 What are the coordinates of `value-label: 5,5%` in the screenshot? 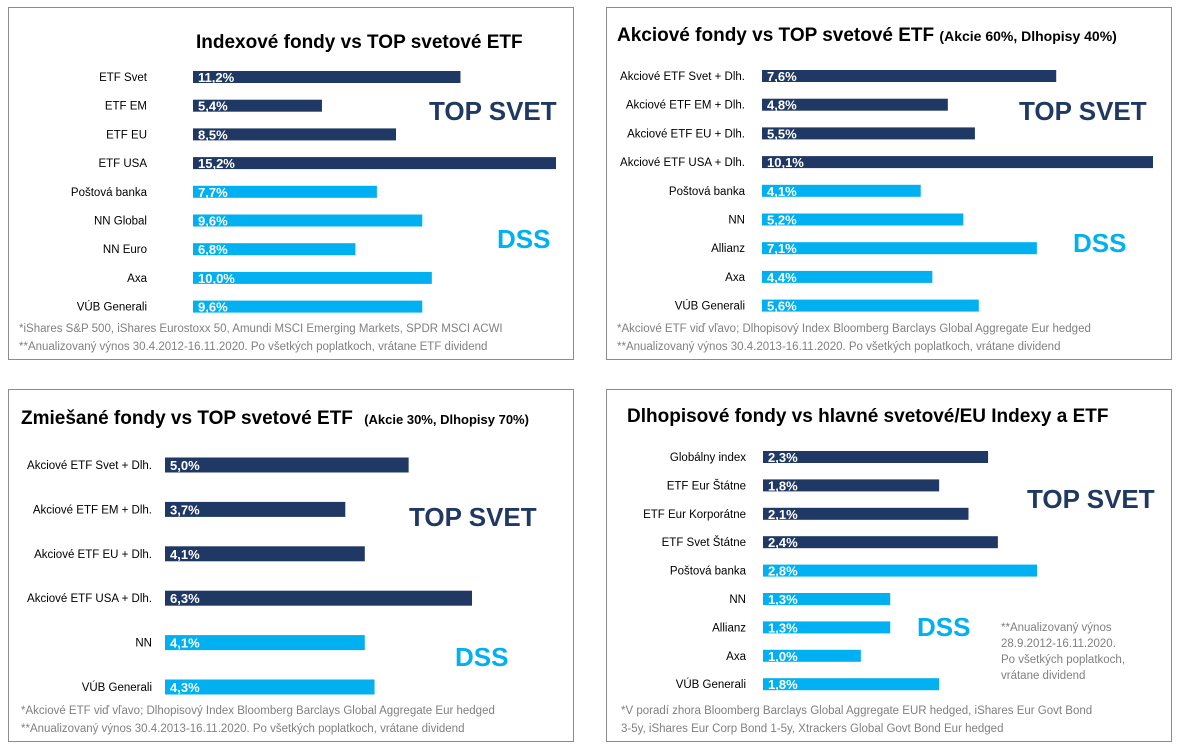 It's located at (782, 133).